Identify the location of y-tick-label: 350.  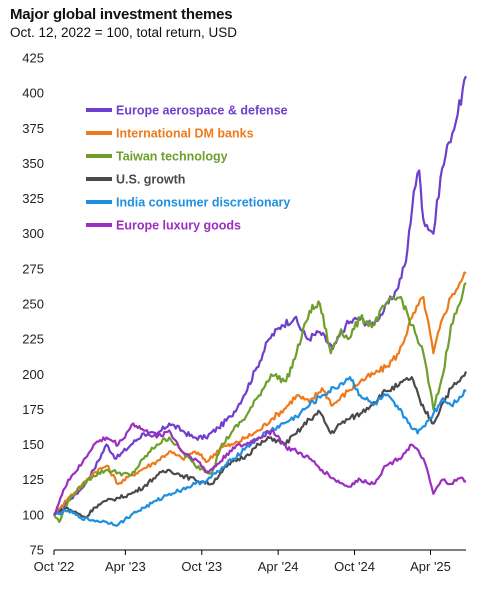
(33, 163).